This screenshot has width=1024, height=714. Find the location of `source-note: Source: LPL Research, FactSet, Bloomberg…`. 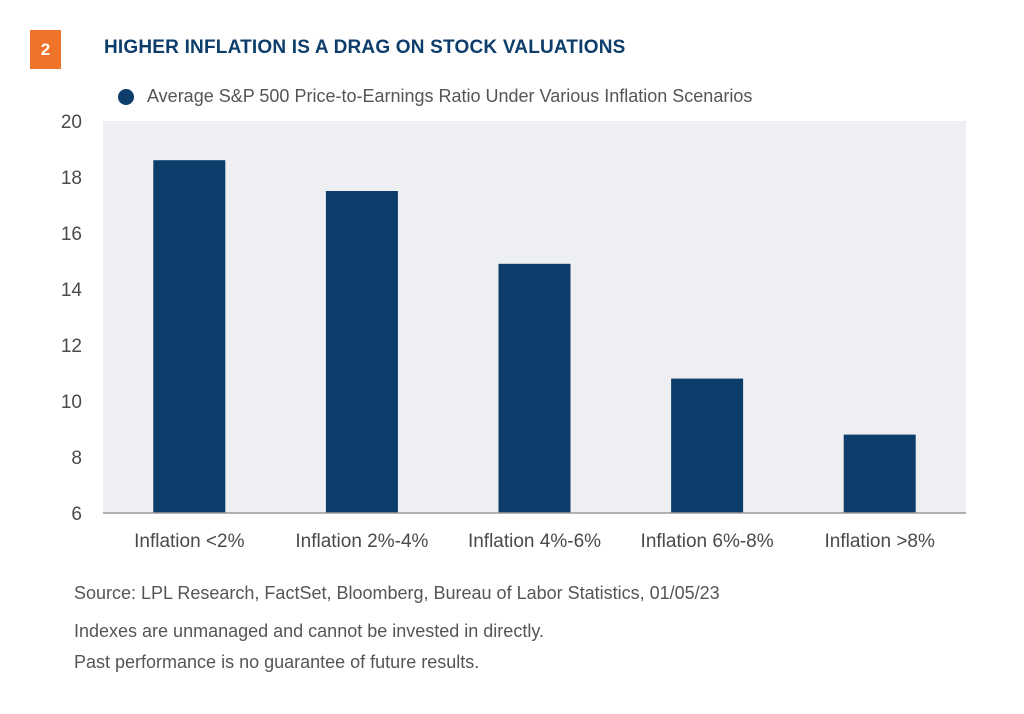

source-note: Source: LPL Research, FactSet, Bloomberg… is located at coordinates (397, 593).